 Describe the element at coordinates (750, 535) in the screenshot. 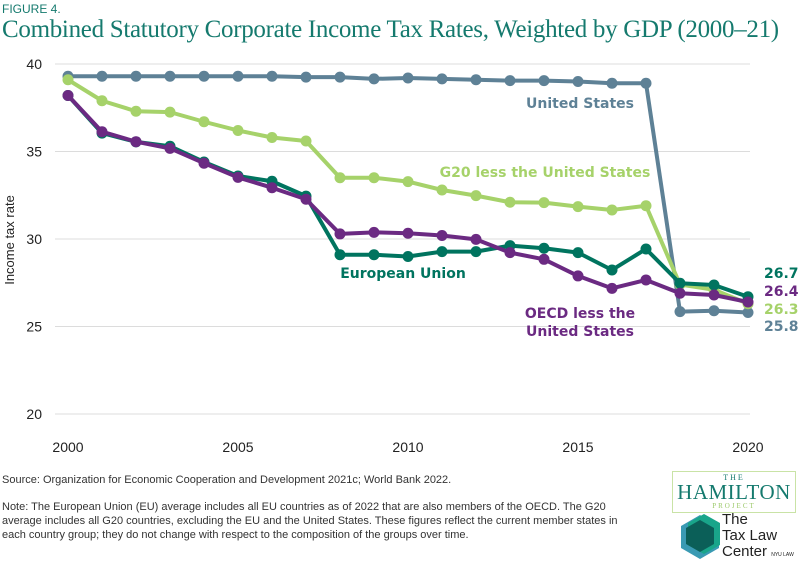

I see `logo-text: Tax Law` at that location.